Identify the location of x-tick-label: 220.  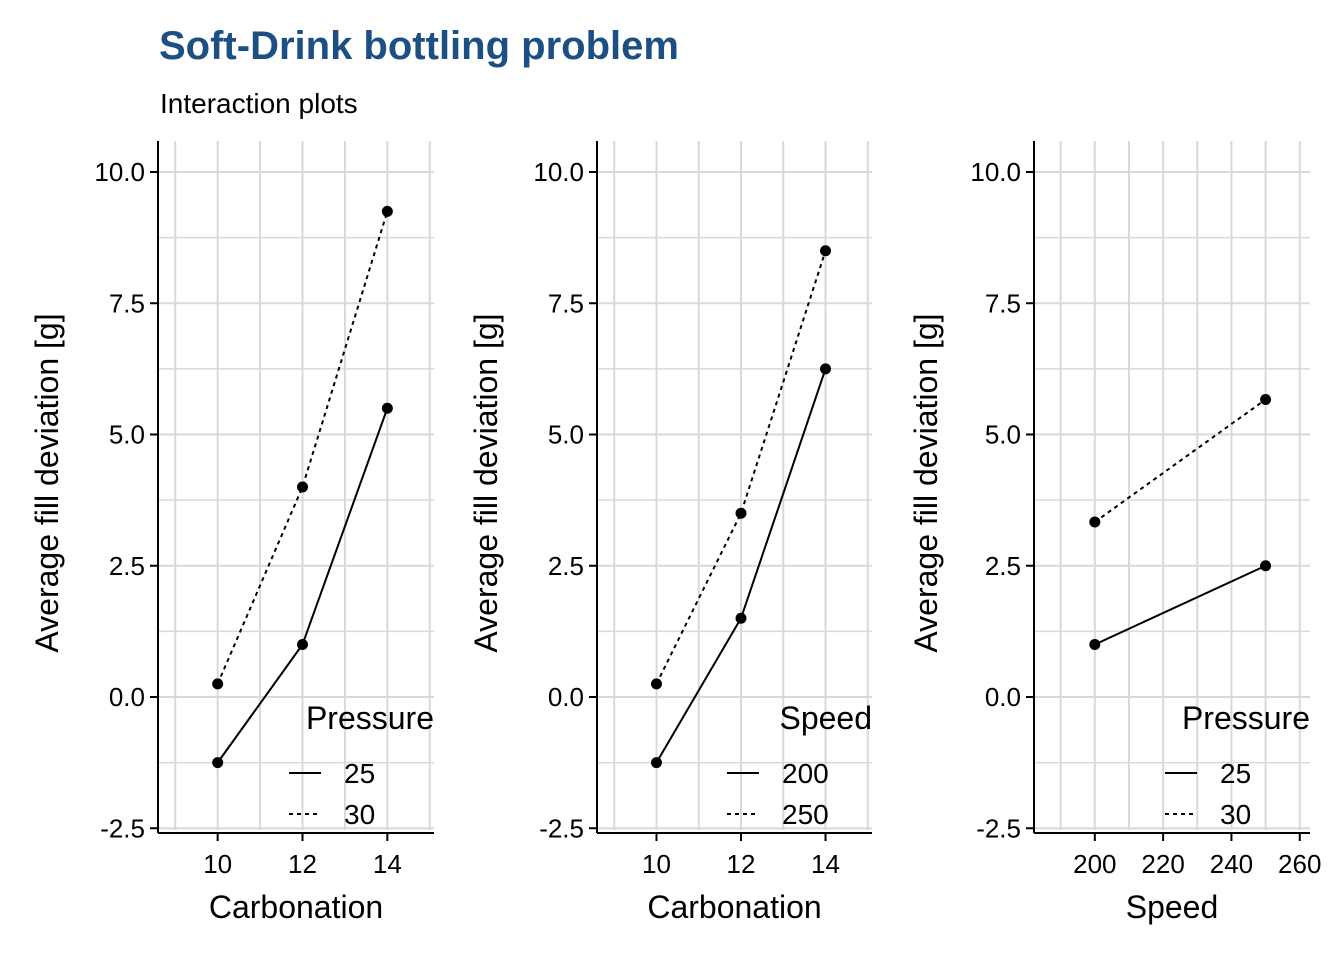
(1162, 864).